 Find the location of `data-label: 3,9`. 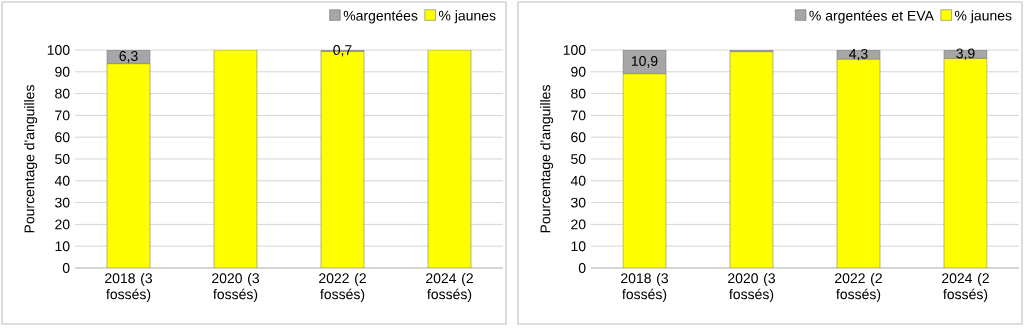

data-label: 3,9 is located at coordinates (965, 54).